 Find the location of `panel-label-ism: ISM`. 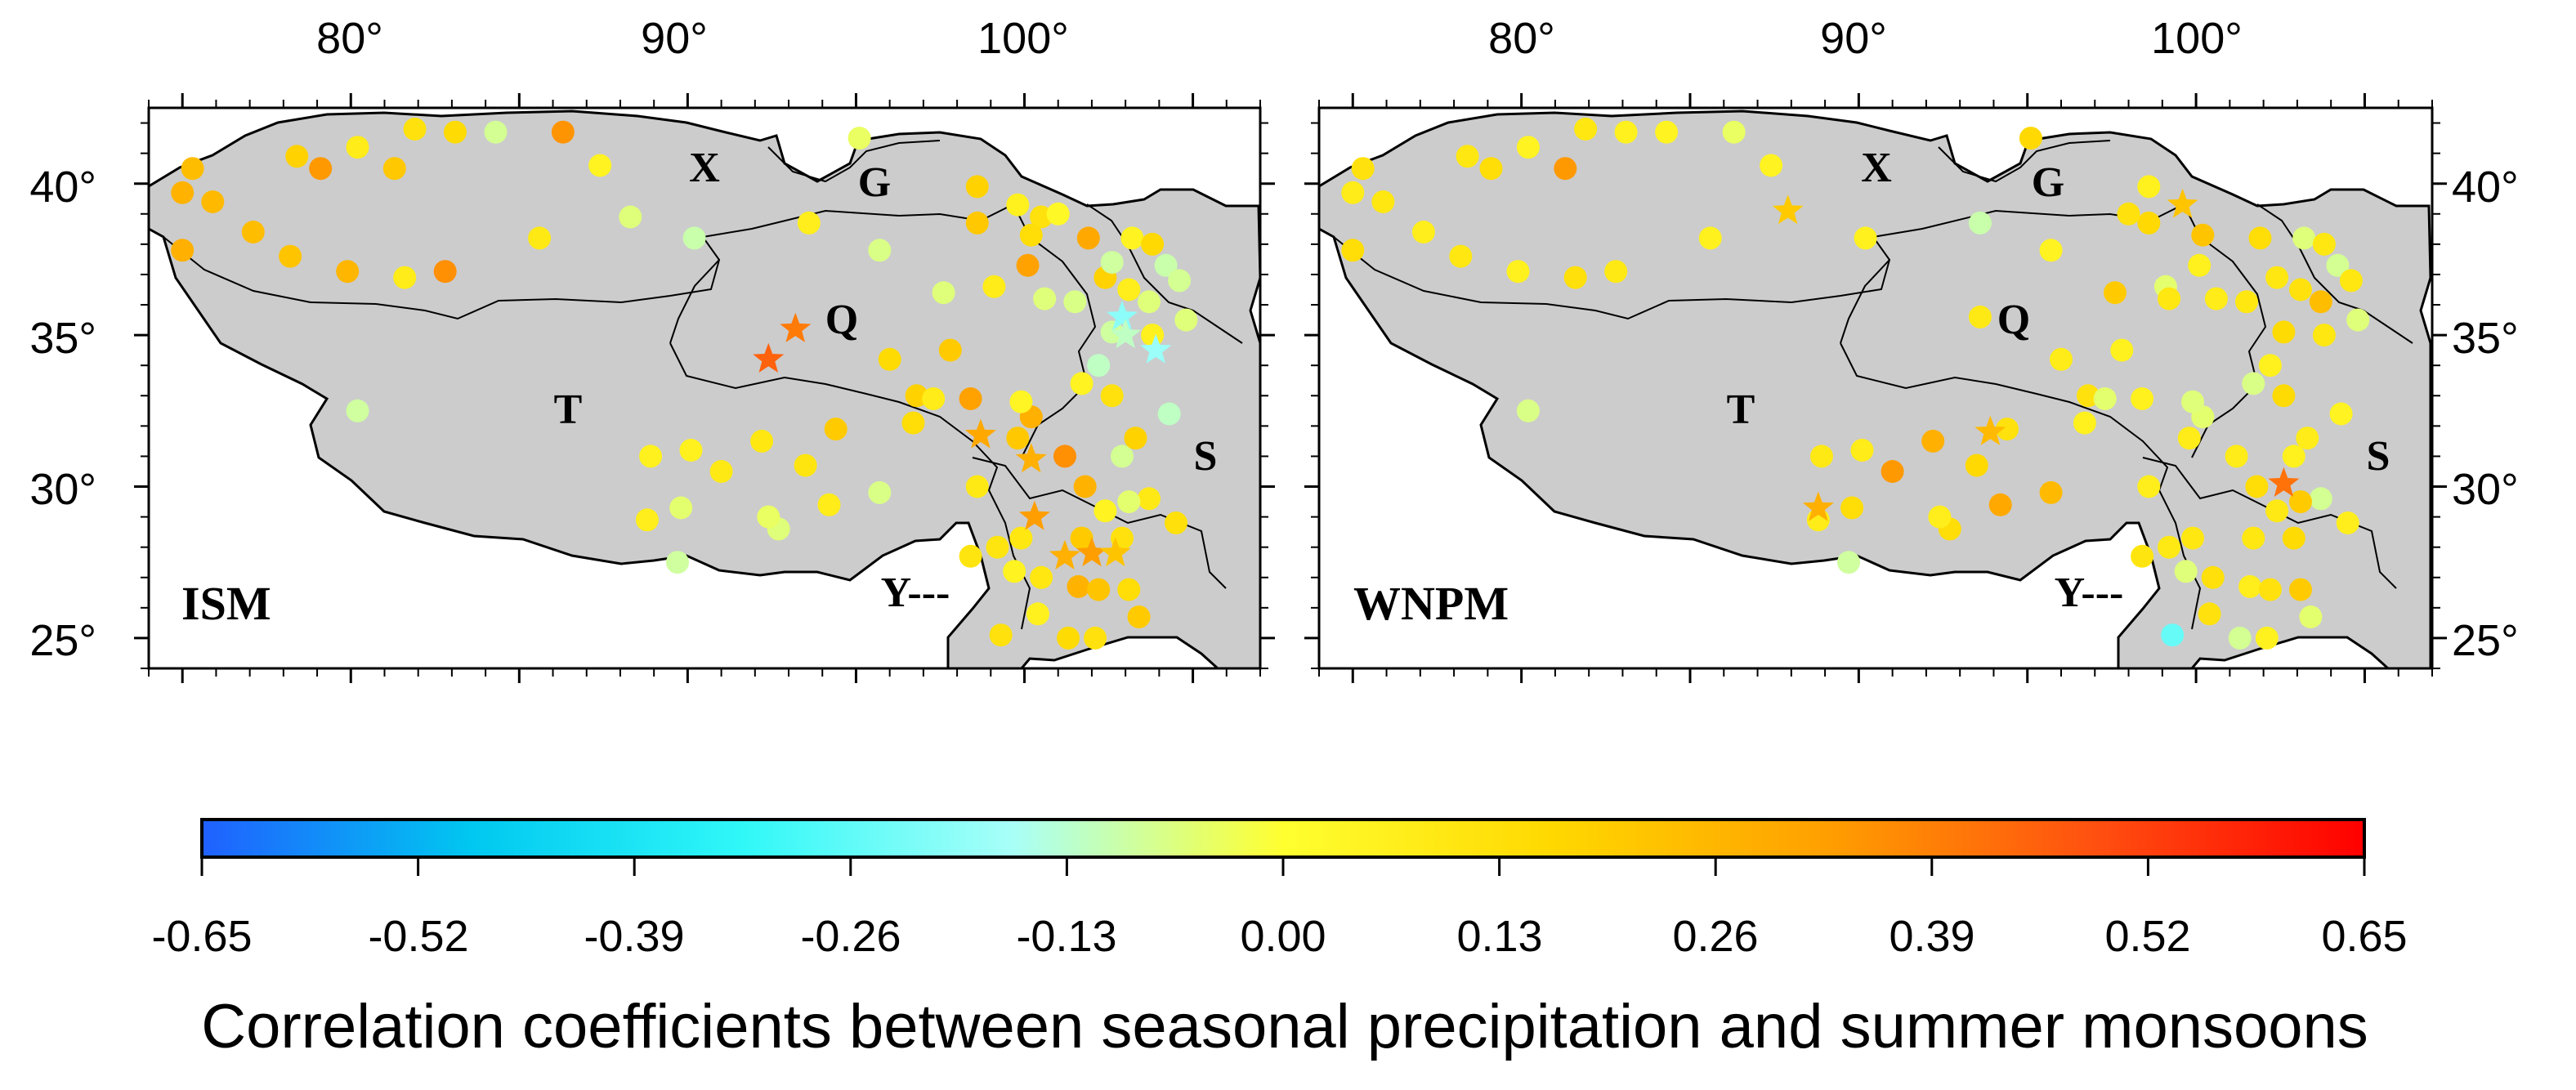

panel-label-ism: ISM is located at coordinates (226, 603).